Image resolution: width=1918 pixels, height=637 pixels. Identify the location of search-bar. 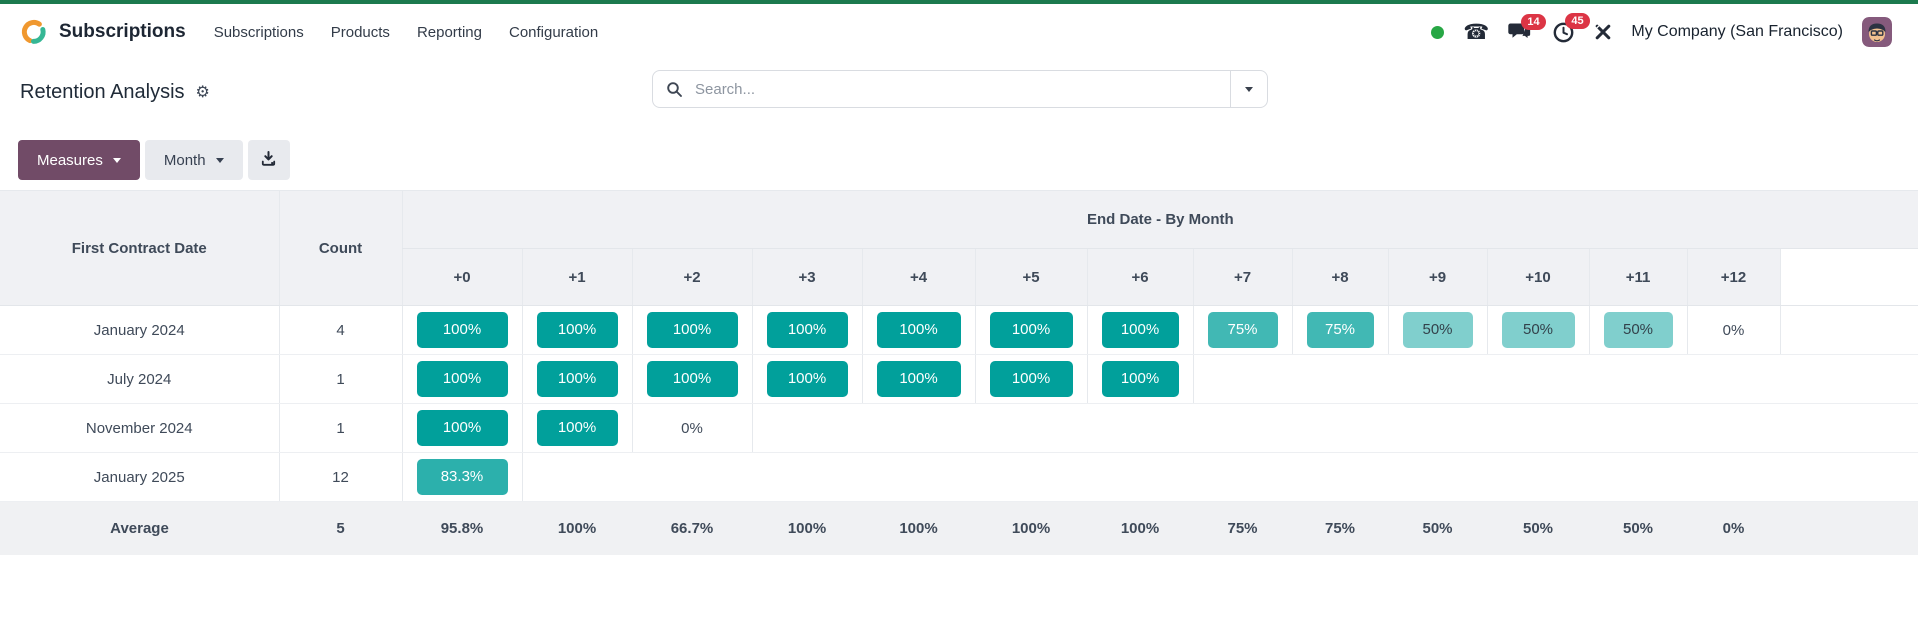
(960, 89).